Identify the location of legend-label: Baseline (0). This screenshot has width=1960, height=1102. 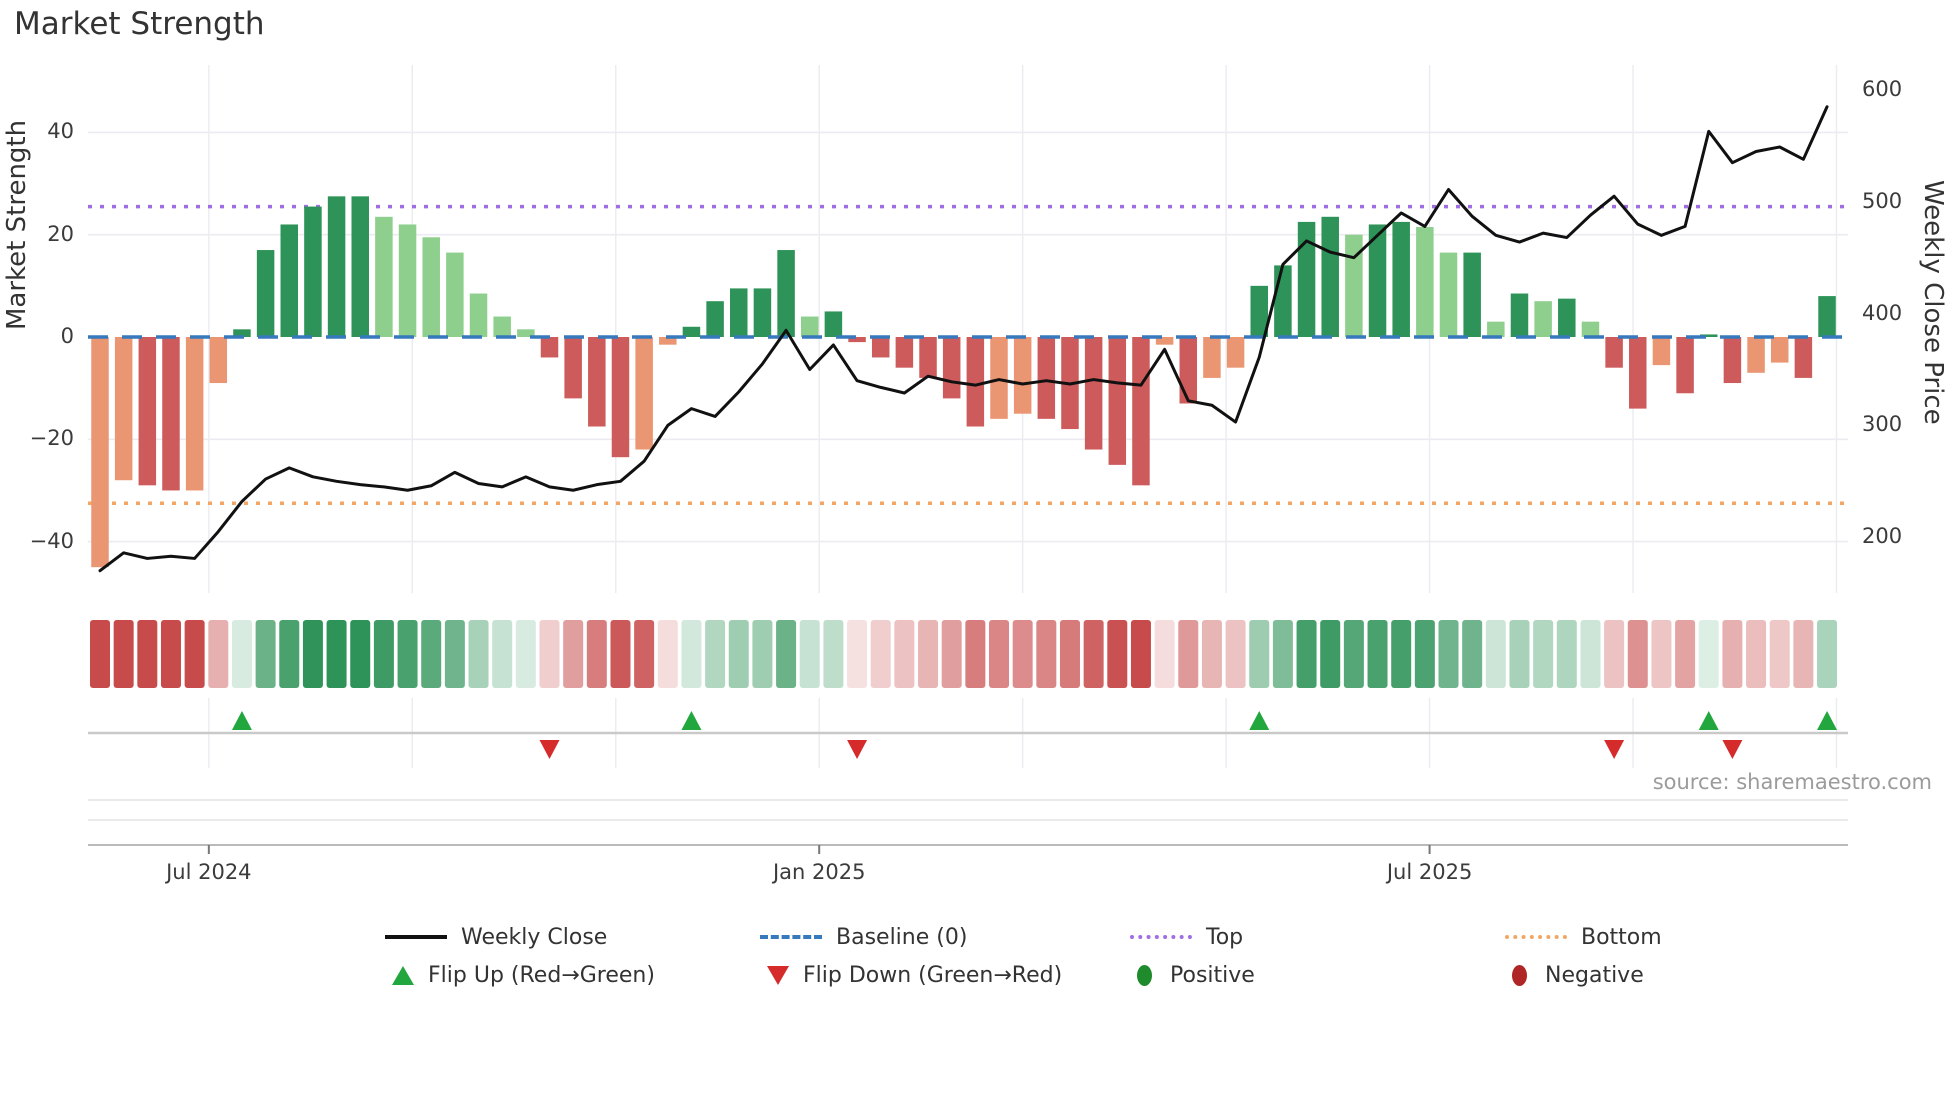
(902, 937).